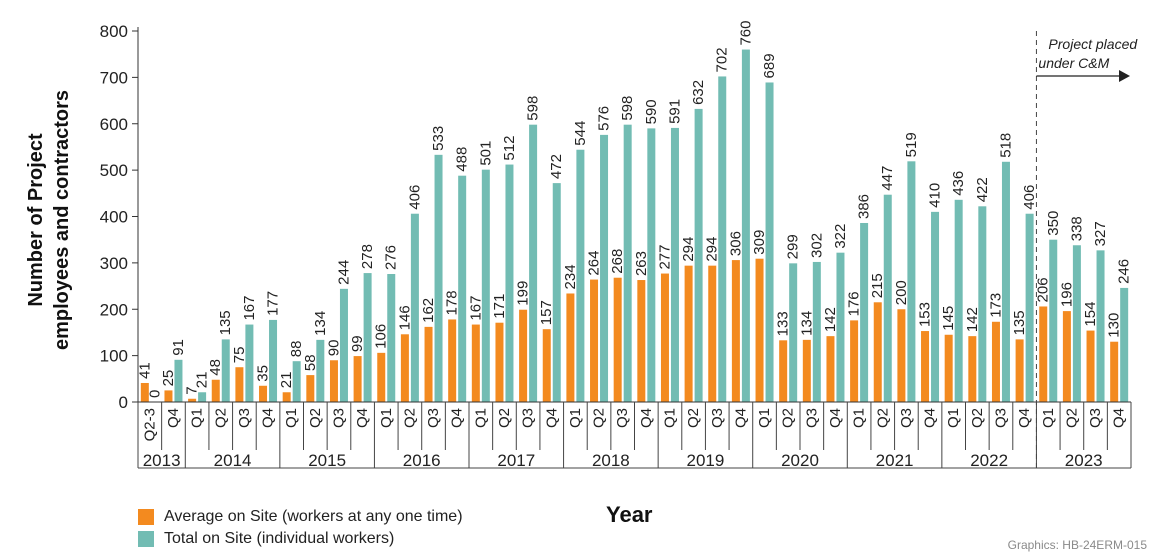 The image size is (1153, 554). I want to click on value-label-total: 91, so click(178, 347).